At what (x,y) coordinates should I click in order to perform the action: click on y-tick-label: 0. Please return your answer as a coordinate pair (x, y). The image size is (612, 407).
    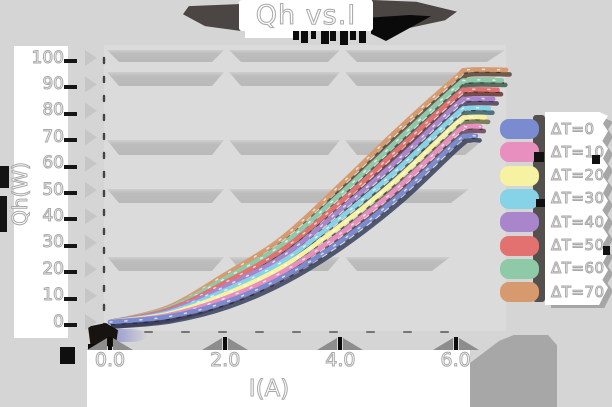
    Looking at the image, I should click on (59, 321).